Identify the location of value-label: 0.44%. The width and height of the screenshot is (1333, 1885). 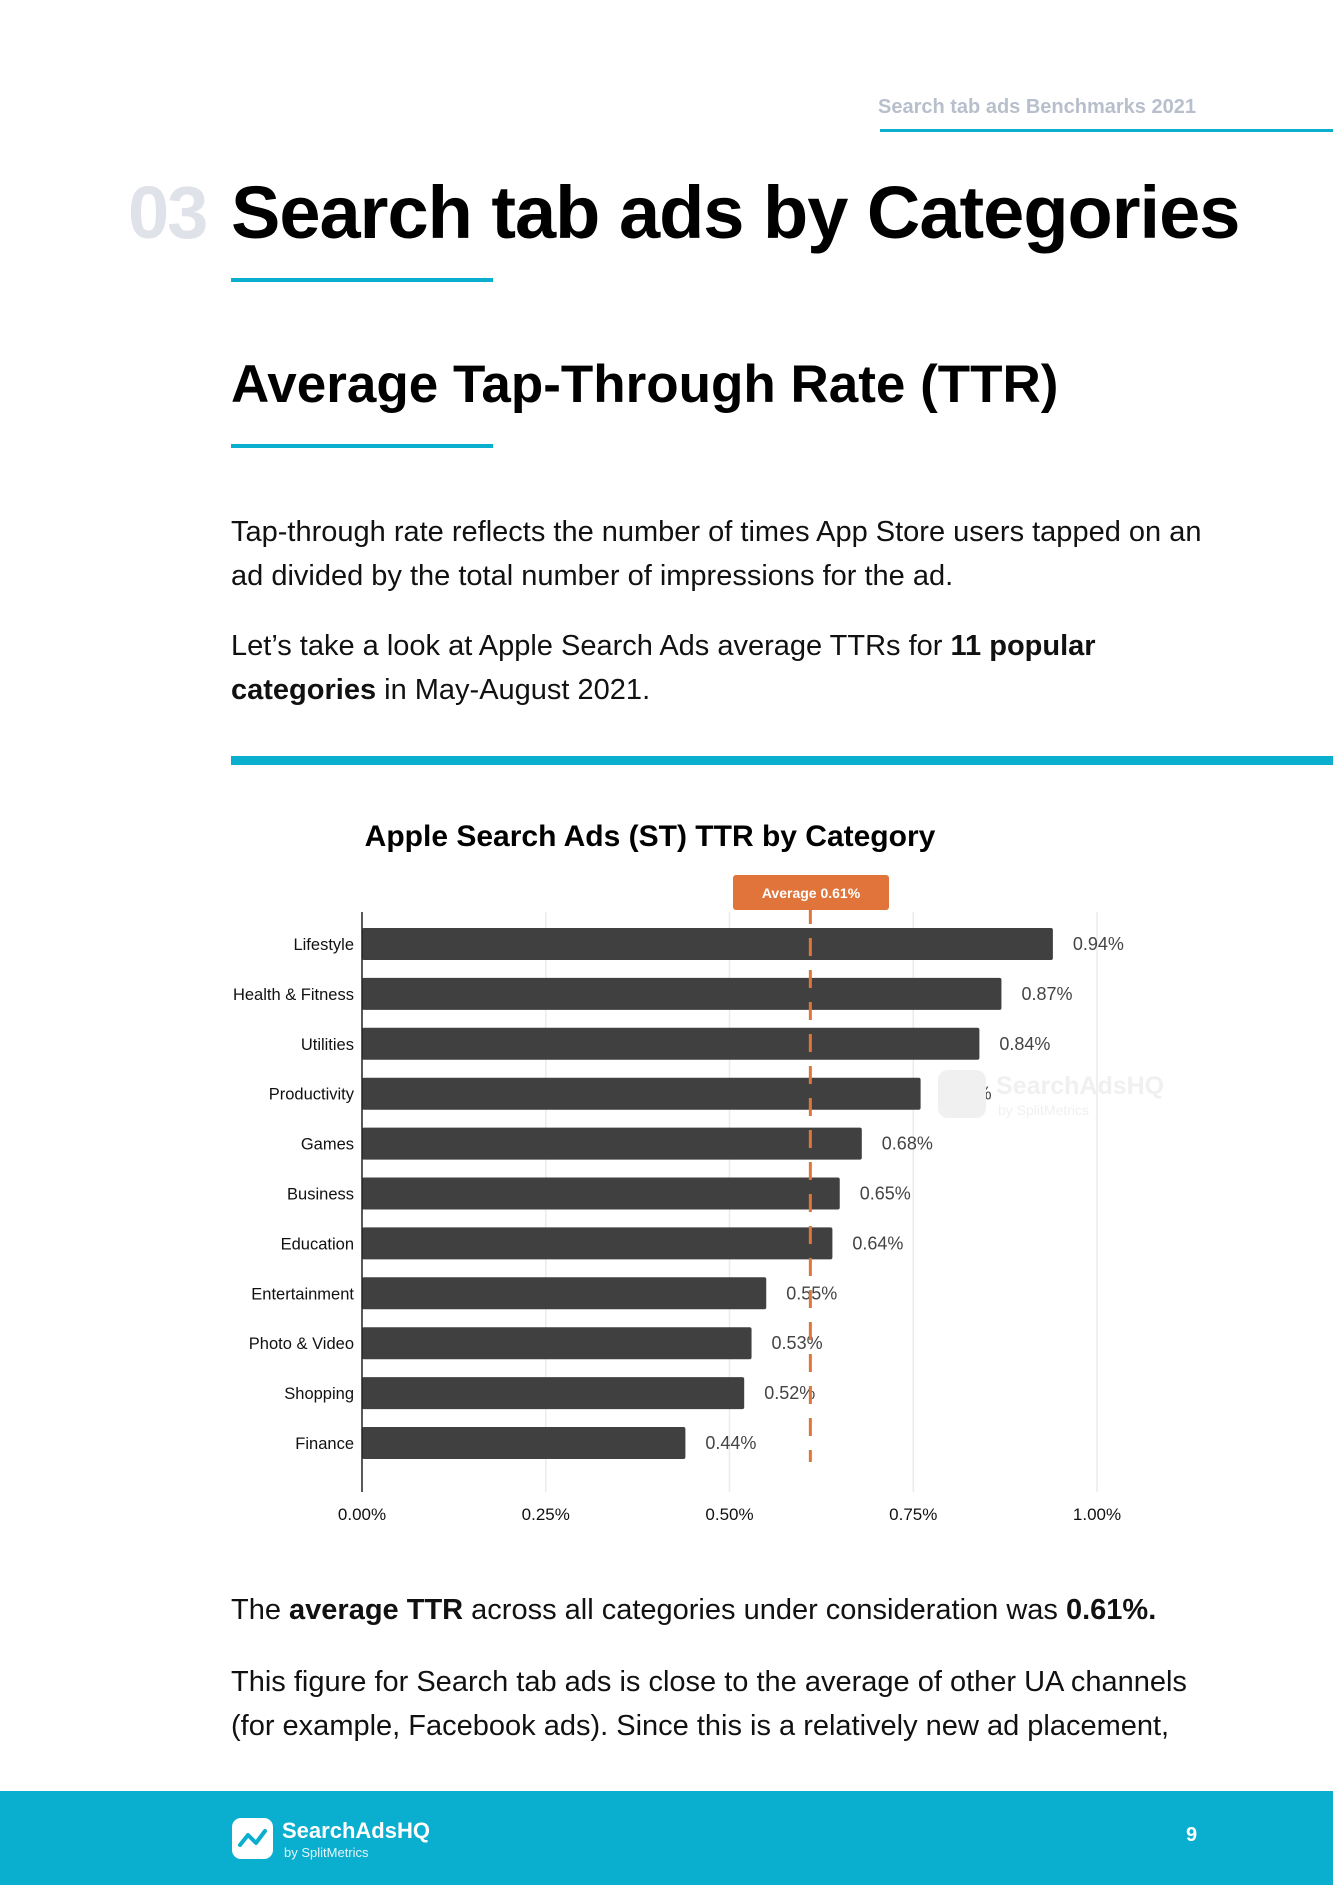
(730, 1443).